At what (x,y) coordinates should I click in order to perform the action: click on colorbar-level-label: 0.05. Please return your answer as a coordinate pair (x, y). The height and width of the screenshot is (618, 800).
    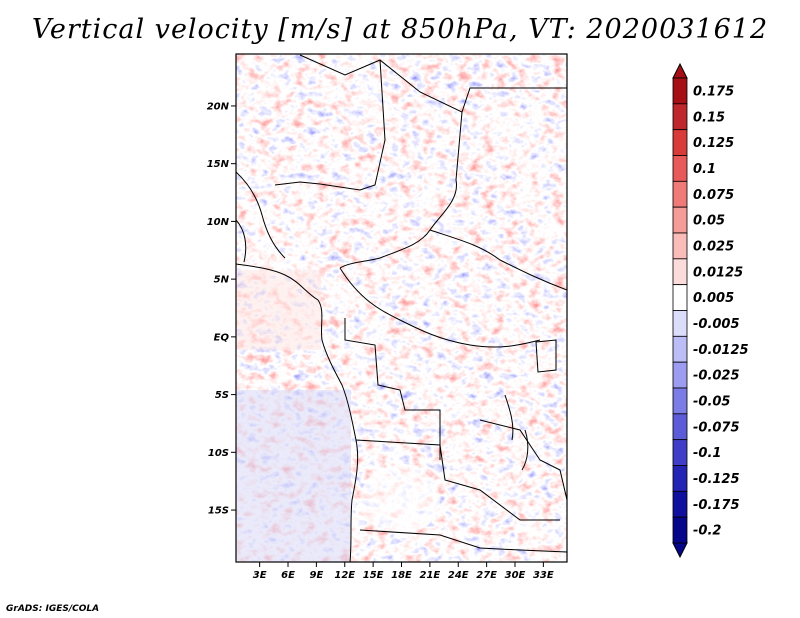
    Looking at the image, I should click on (709, 221).